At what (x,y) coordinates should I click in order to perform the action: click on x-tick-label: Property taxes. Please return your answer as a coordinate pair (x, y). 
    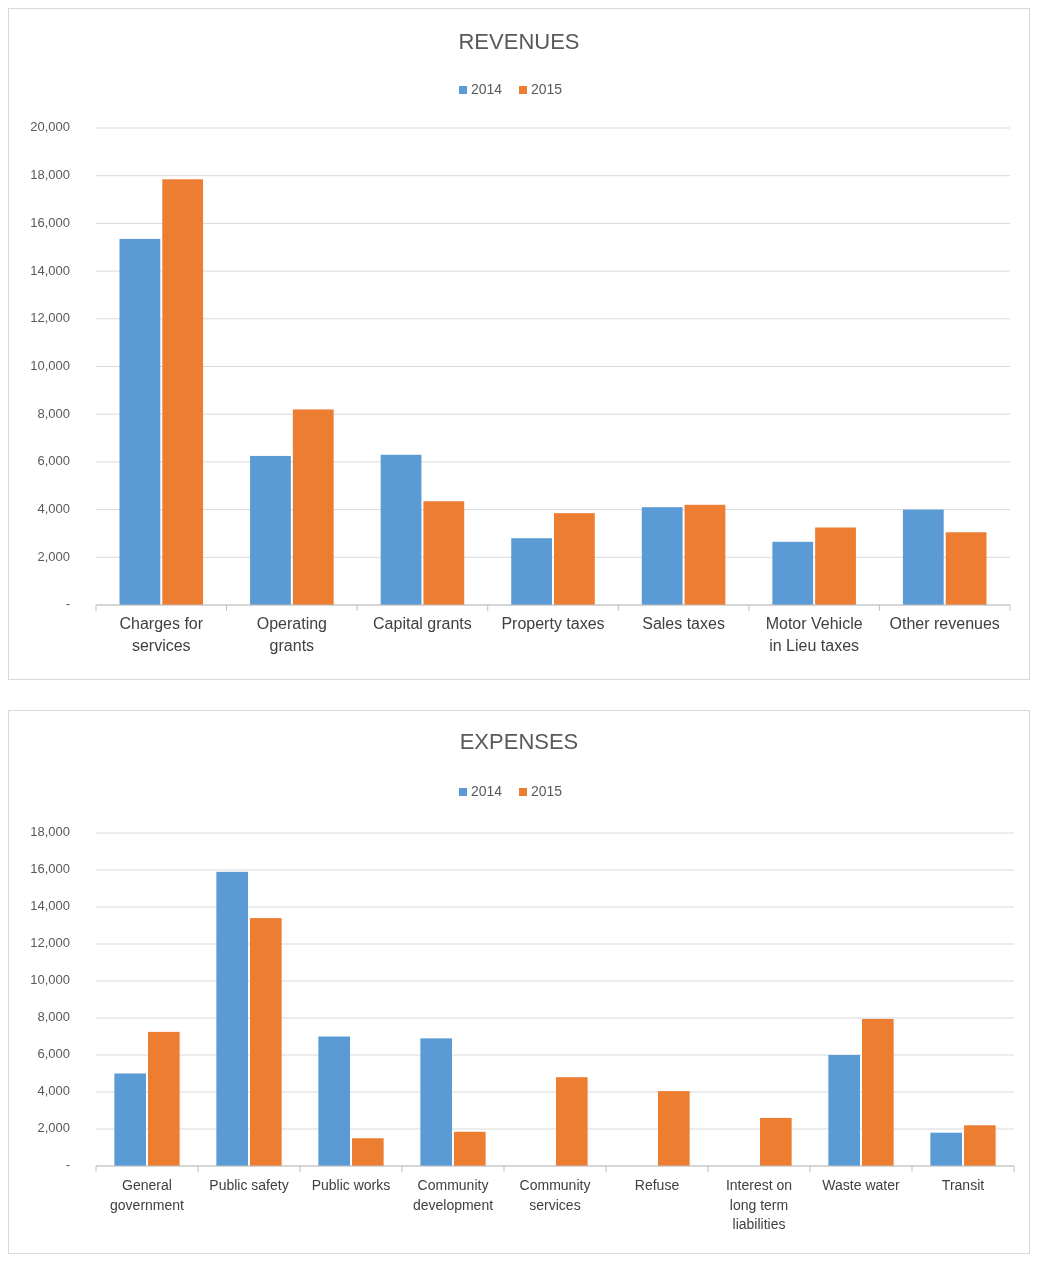
    Looking at the image, I should click on (553, 623).